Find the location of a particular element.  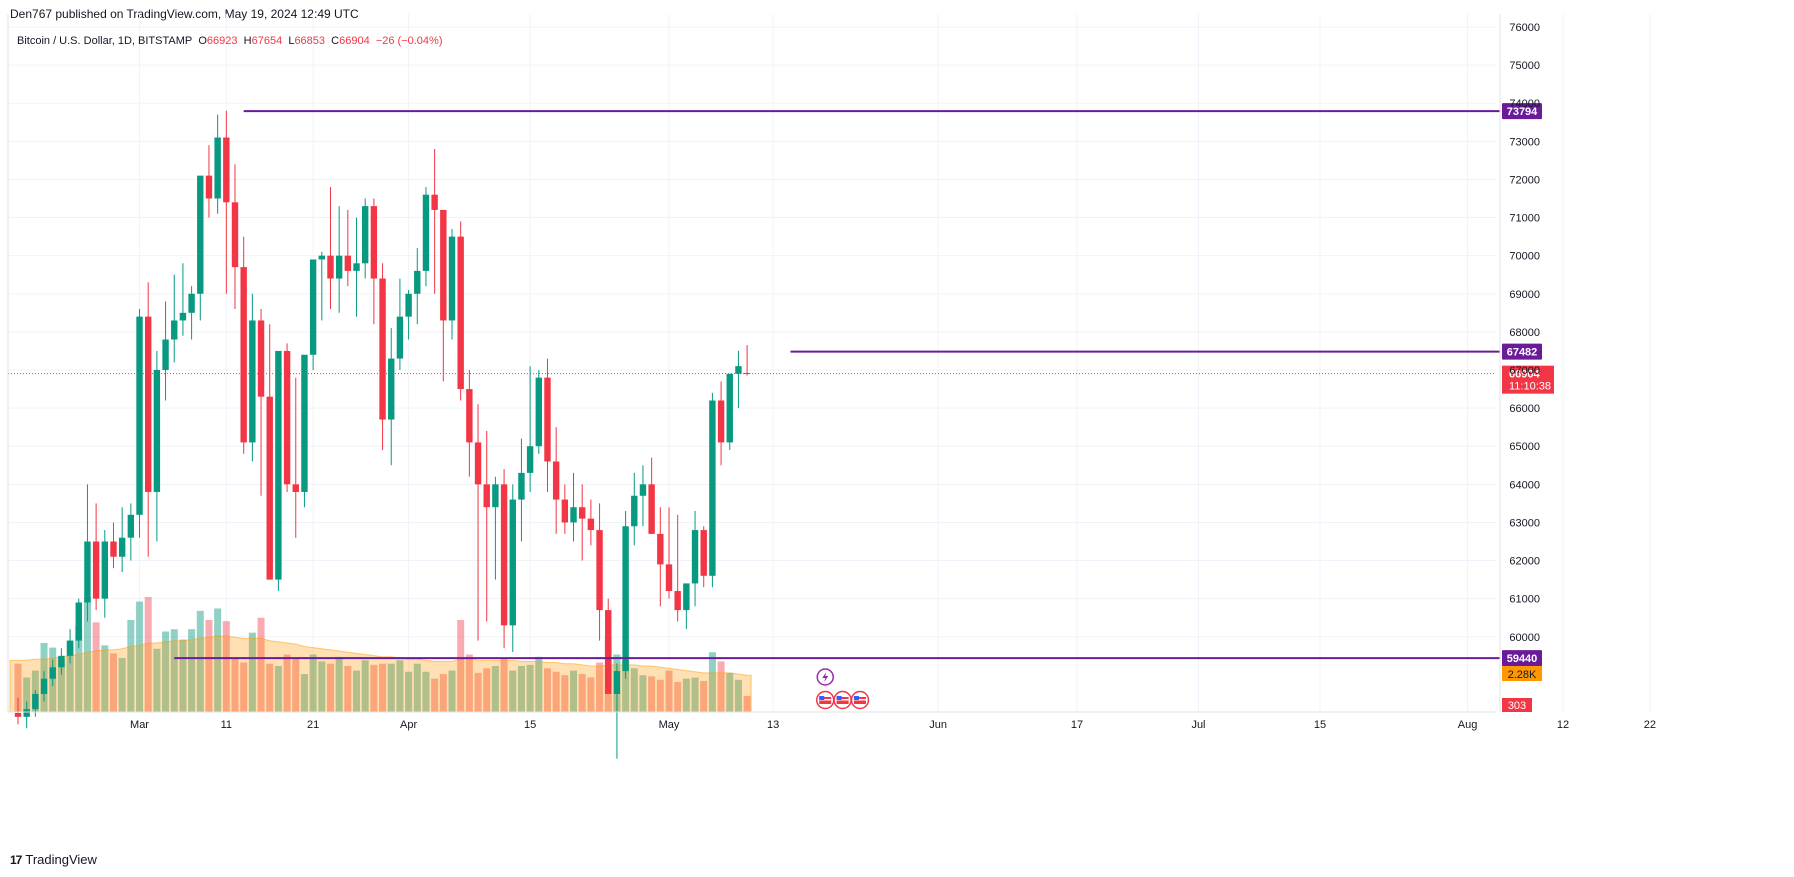

last-price-badge is located at coordinates (1528, 379).